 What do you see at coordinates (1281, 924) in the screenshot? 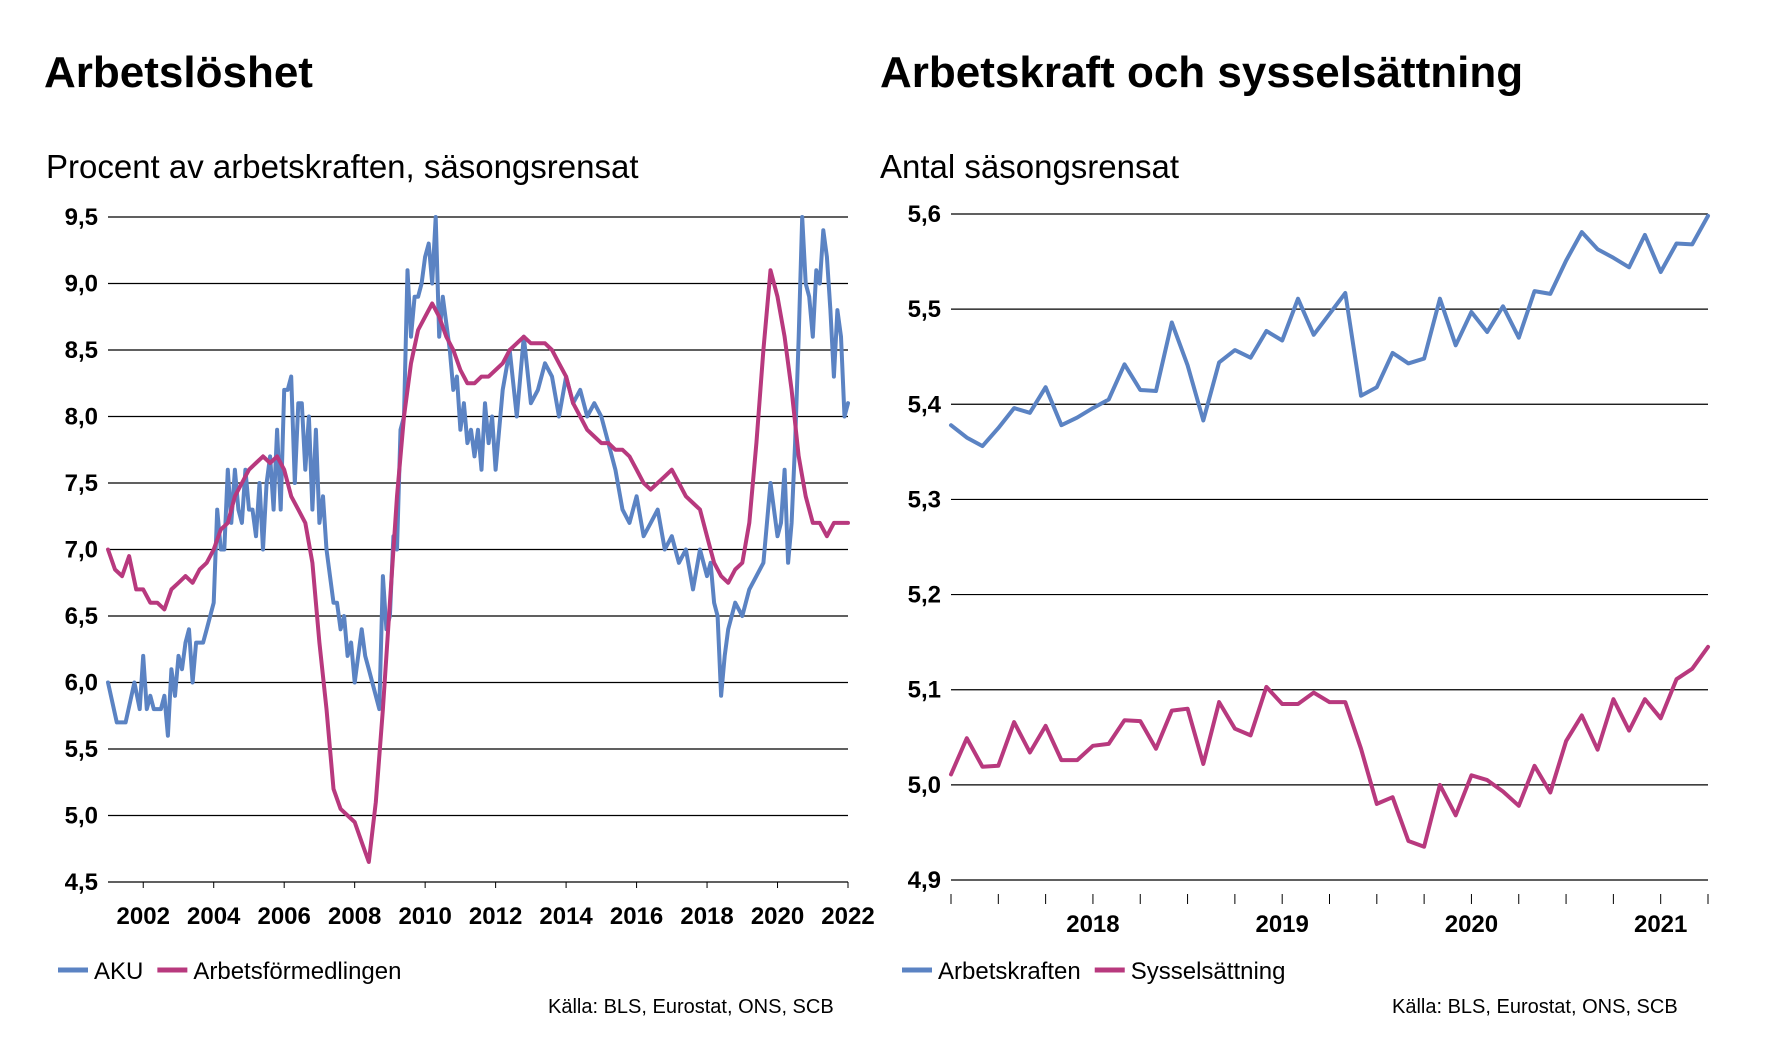
I see `x-tick-label: 2019` at bounding box center [1281, 924].